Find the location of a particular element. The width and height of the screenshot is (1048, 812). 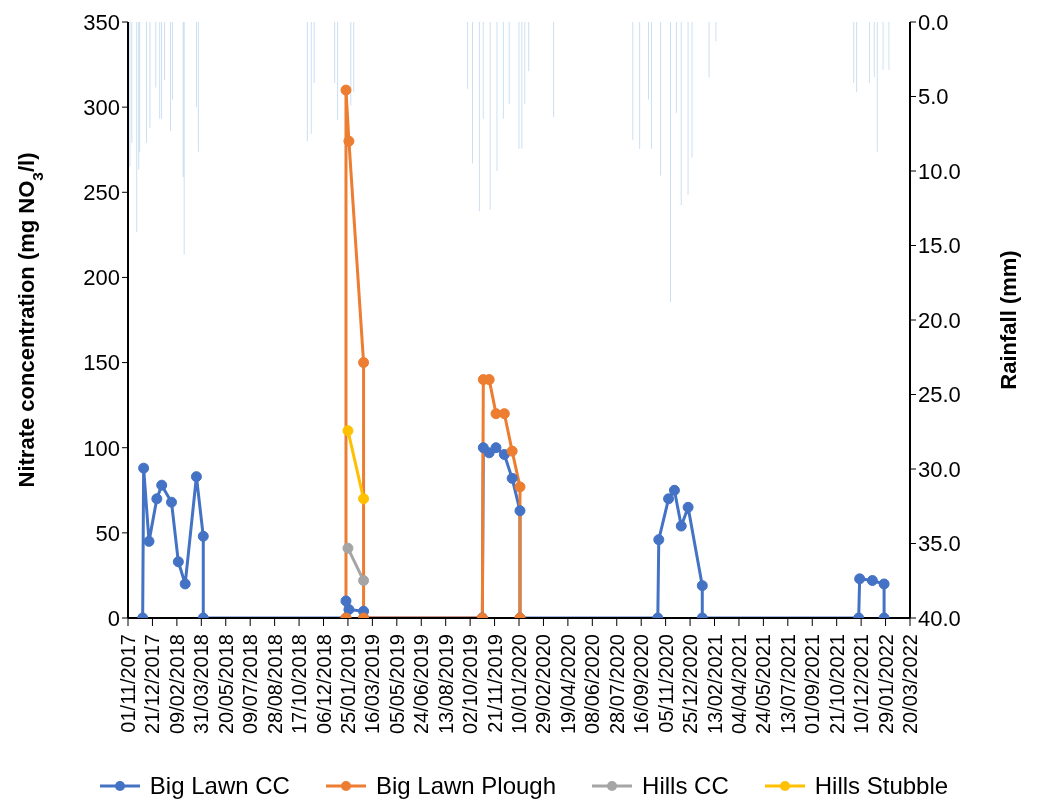

y2-tick-label: 35.0 is located at coordinates (939, 544).